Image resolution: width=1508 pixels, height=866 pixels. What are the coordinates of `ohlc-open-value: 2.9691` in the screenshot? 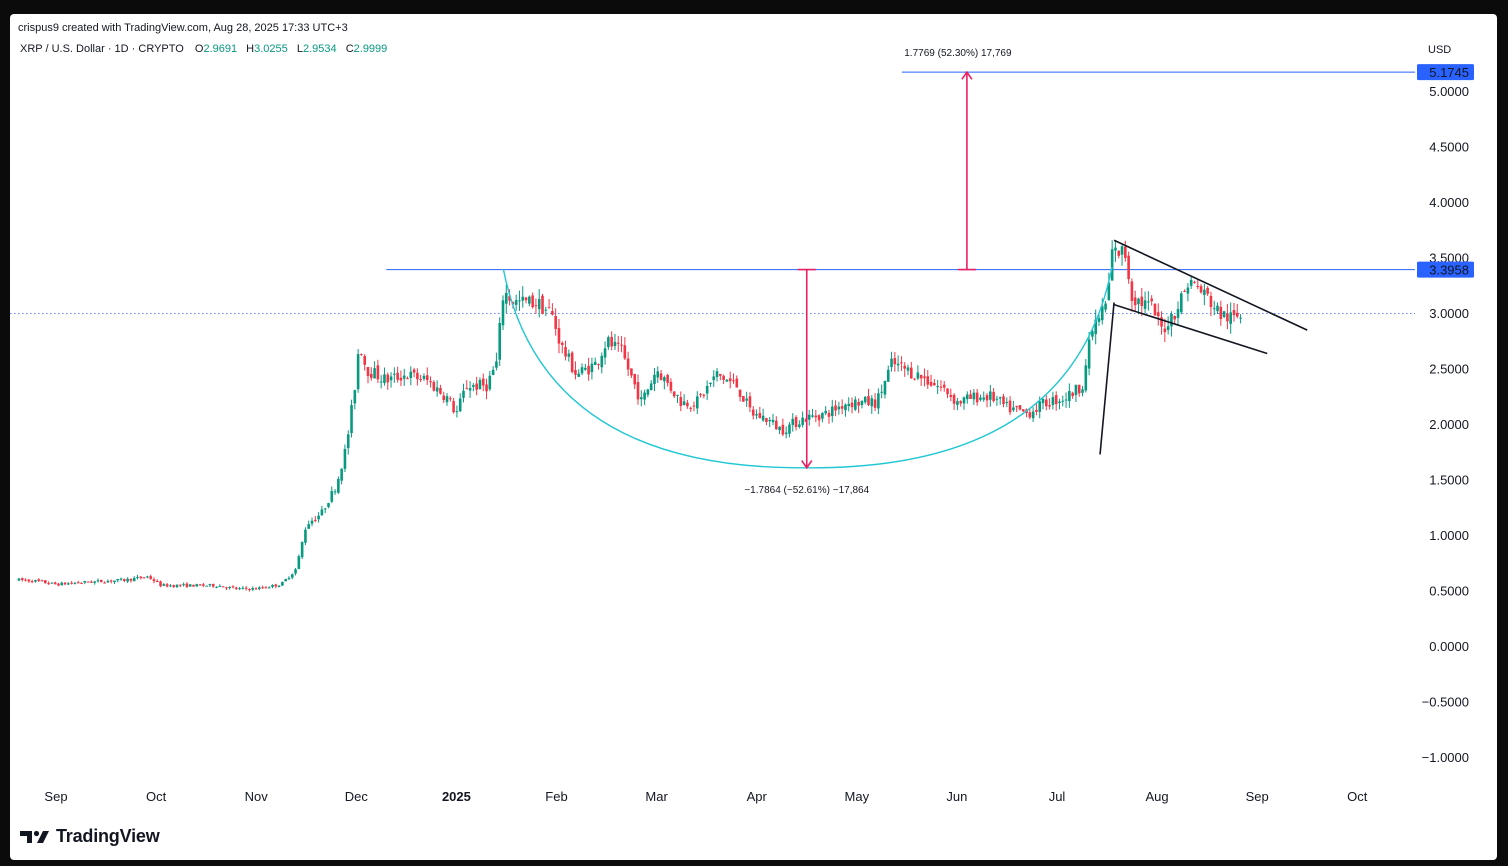 It's located at (220, 49).